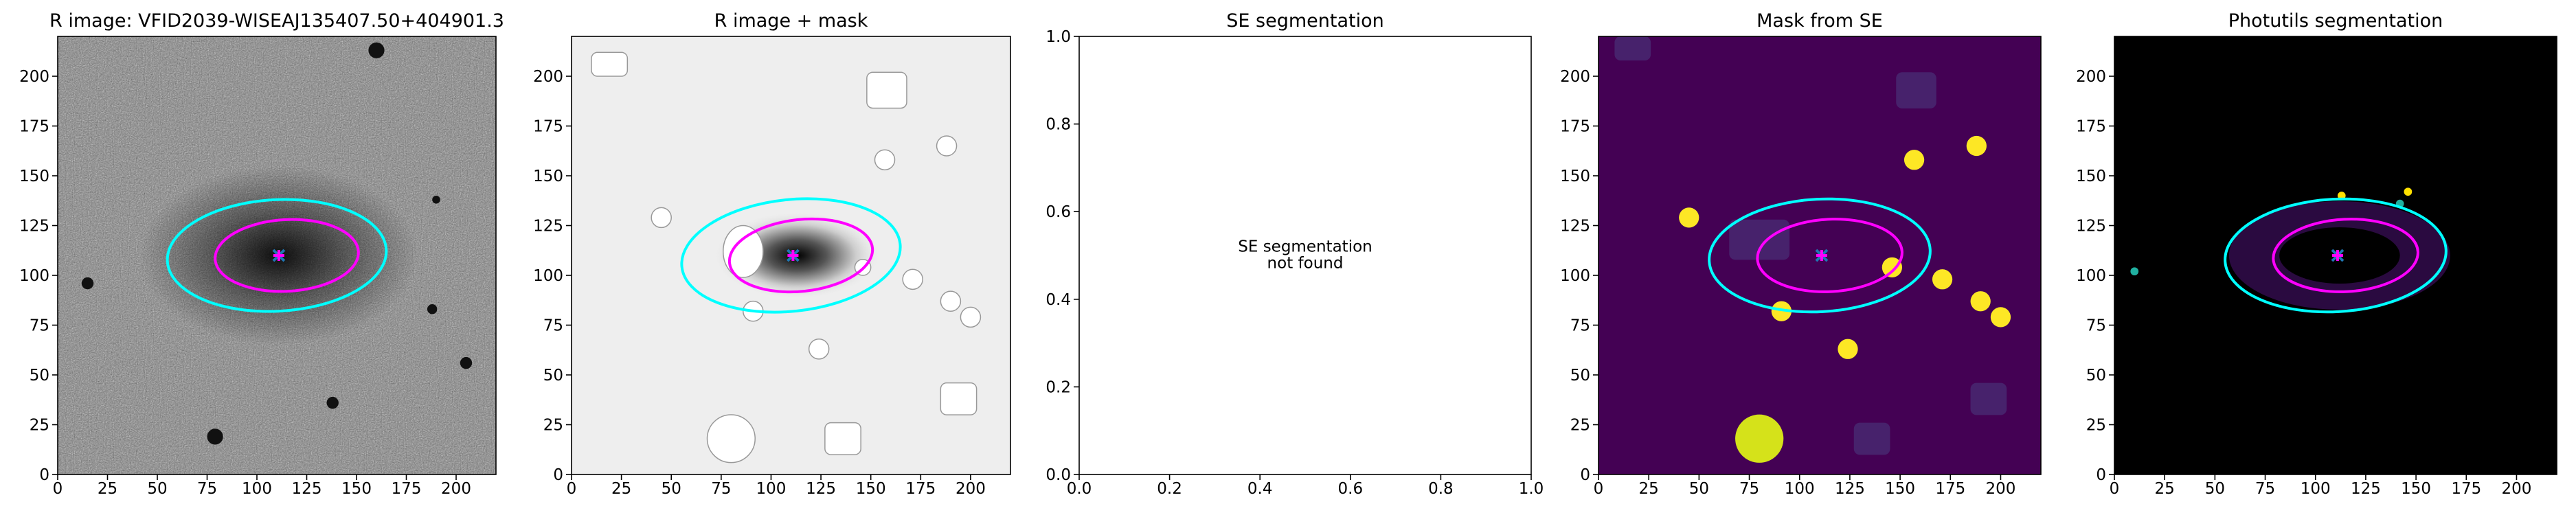 The height and width of the screenshot is (515, 2576). Describe the element at coordinates (1058, 37) in the screenshot. I see `y-tick-label: 1.0` at that location.